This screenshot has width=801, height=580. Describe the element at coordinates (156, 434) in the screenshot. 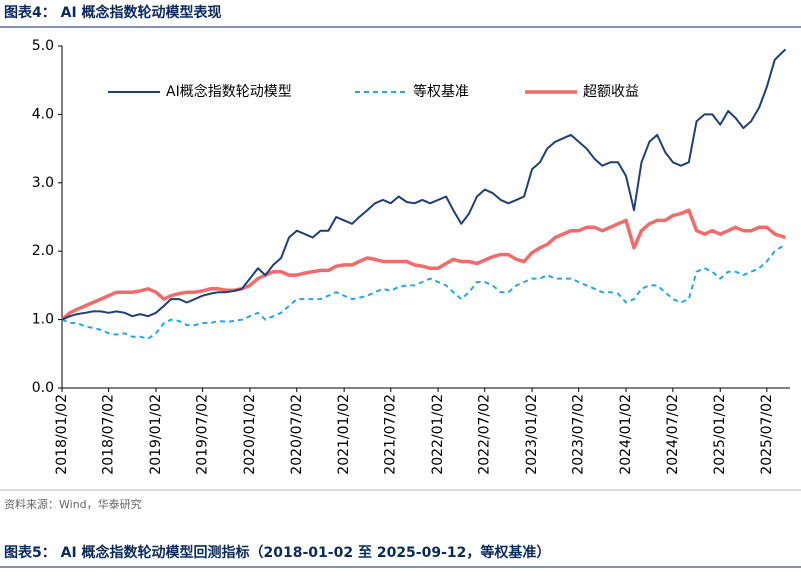

I see `x-tick-label: 2019/01/02` at that location.